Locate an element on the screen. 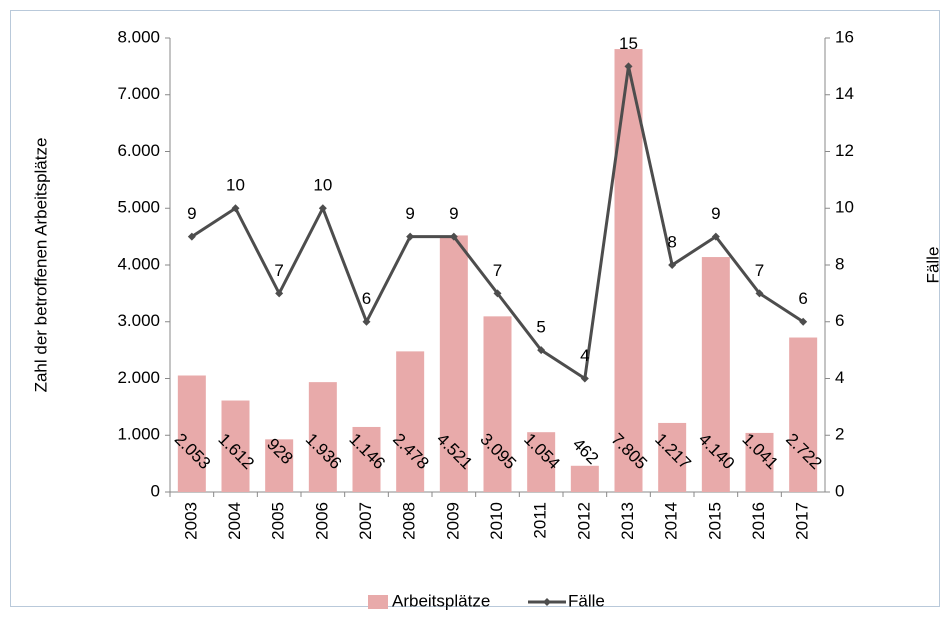 The width and height of the screenshot is (951, 623). y2-tick-label: 4 is located at coordinates (839, 377).